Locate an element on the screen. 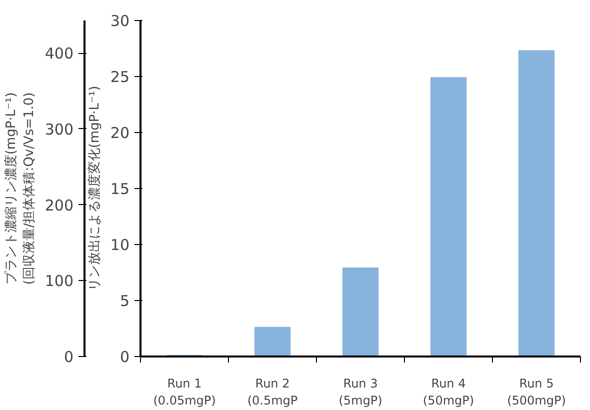 The width and height of the screenshot is (590, 410). y-tick-label: 10 is located at coordinates (120, 245).